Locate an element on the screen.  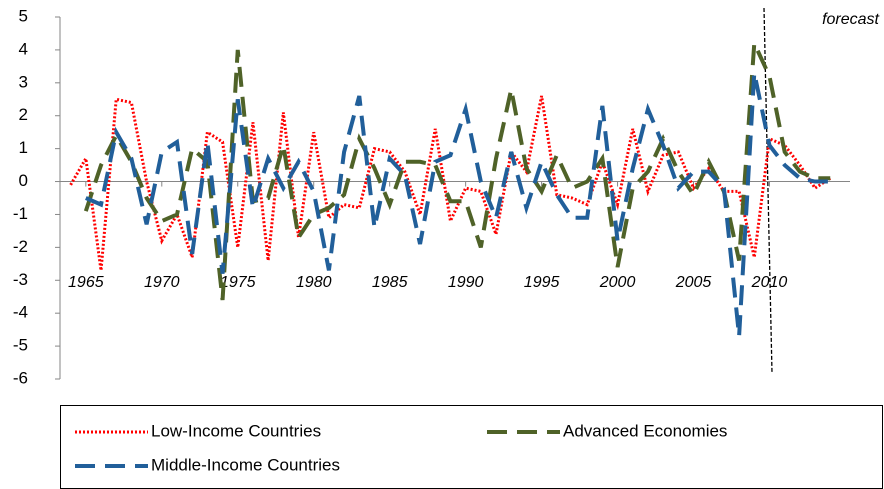
x-tick-label: 2010 is located at coordinates (769, 282).